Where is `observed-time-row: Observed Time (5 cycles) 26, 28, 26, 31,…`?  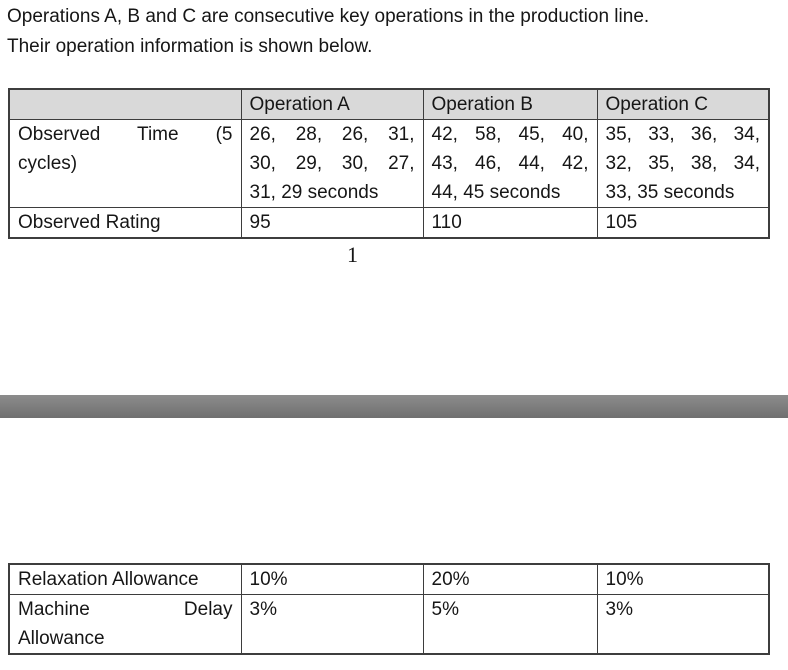
observed-time-row: Observed Time (5 cycles) 26, 28, 26, 31,… is located at coordinates (389, 163).